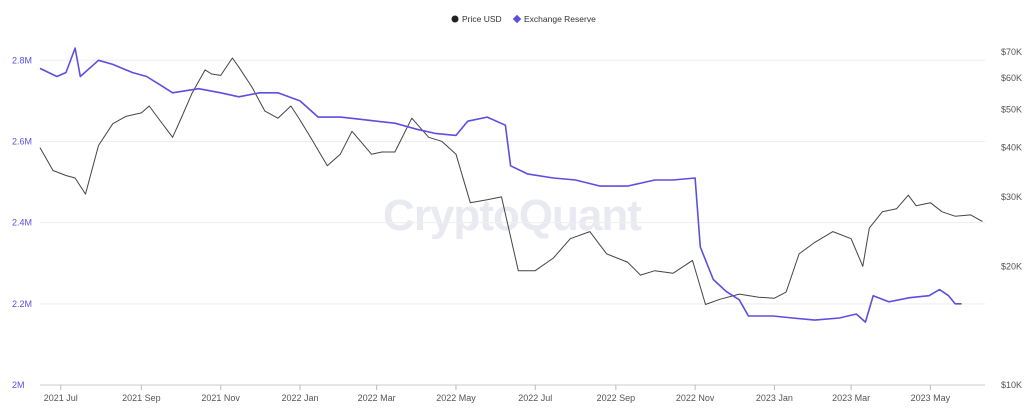 The image size is (1024, 410). What do you see at coordinates (774, 398) in the screenshot?
I see `x-tick-label: 2023 Jan` at bounding box center [774, 398].